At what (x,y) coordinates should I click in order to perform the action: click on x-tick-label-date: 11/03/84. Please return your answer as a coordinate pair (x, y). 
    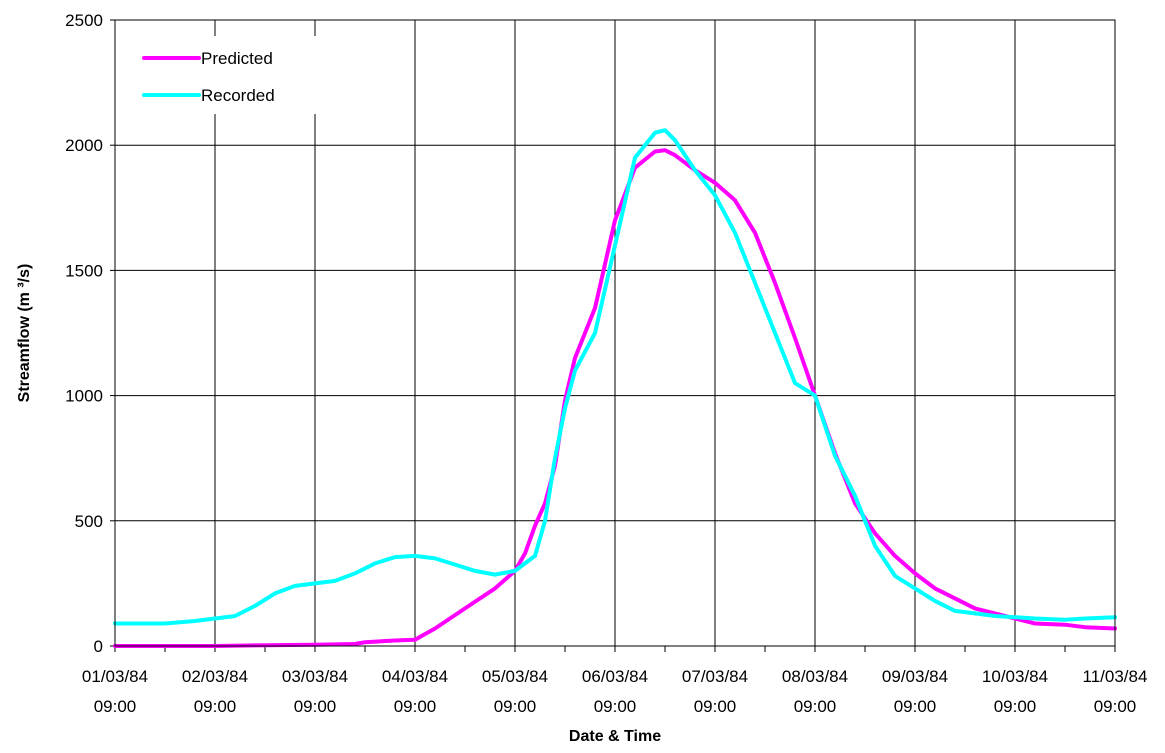
    Looking at the image, I should click on (1115, 676).